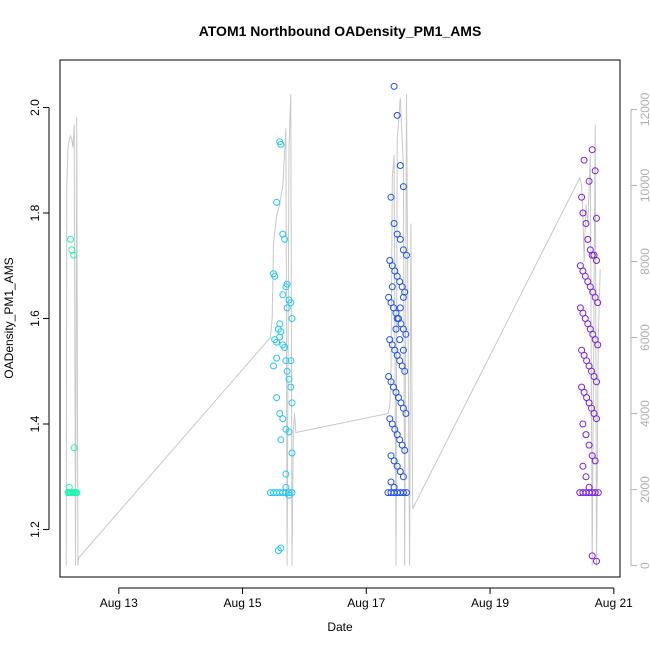 The height and width of the screenshot is (650, 650). I want to click on y-tick-label: 1.8, so click(35, 212).